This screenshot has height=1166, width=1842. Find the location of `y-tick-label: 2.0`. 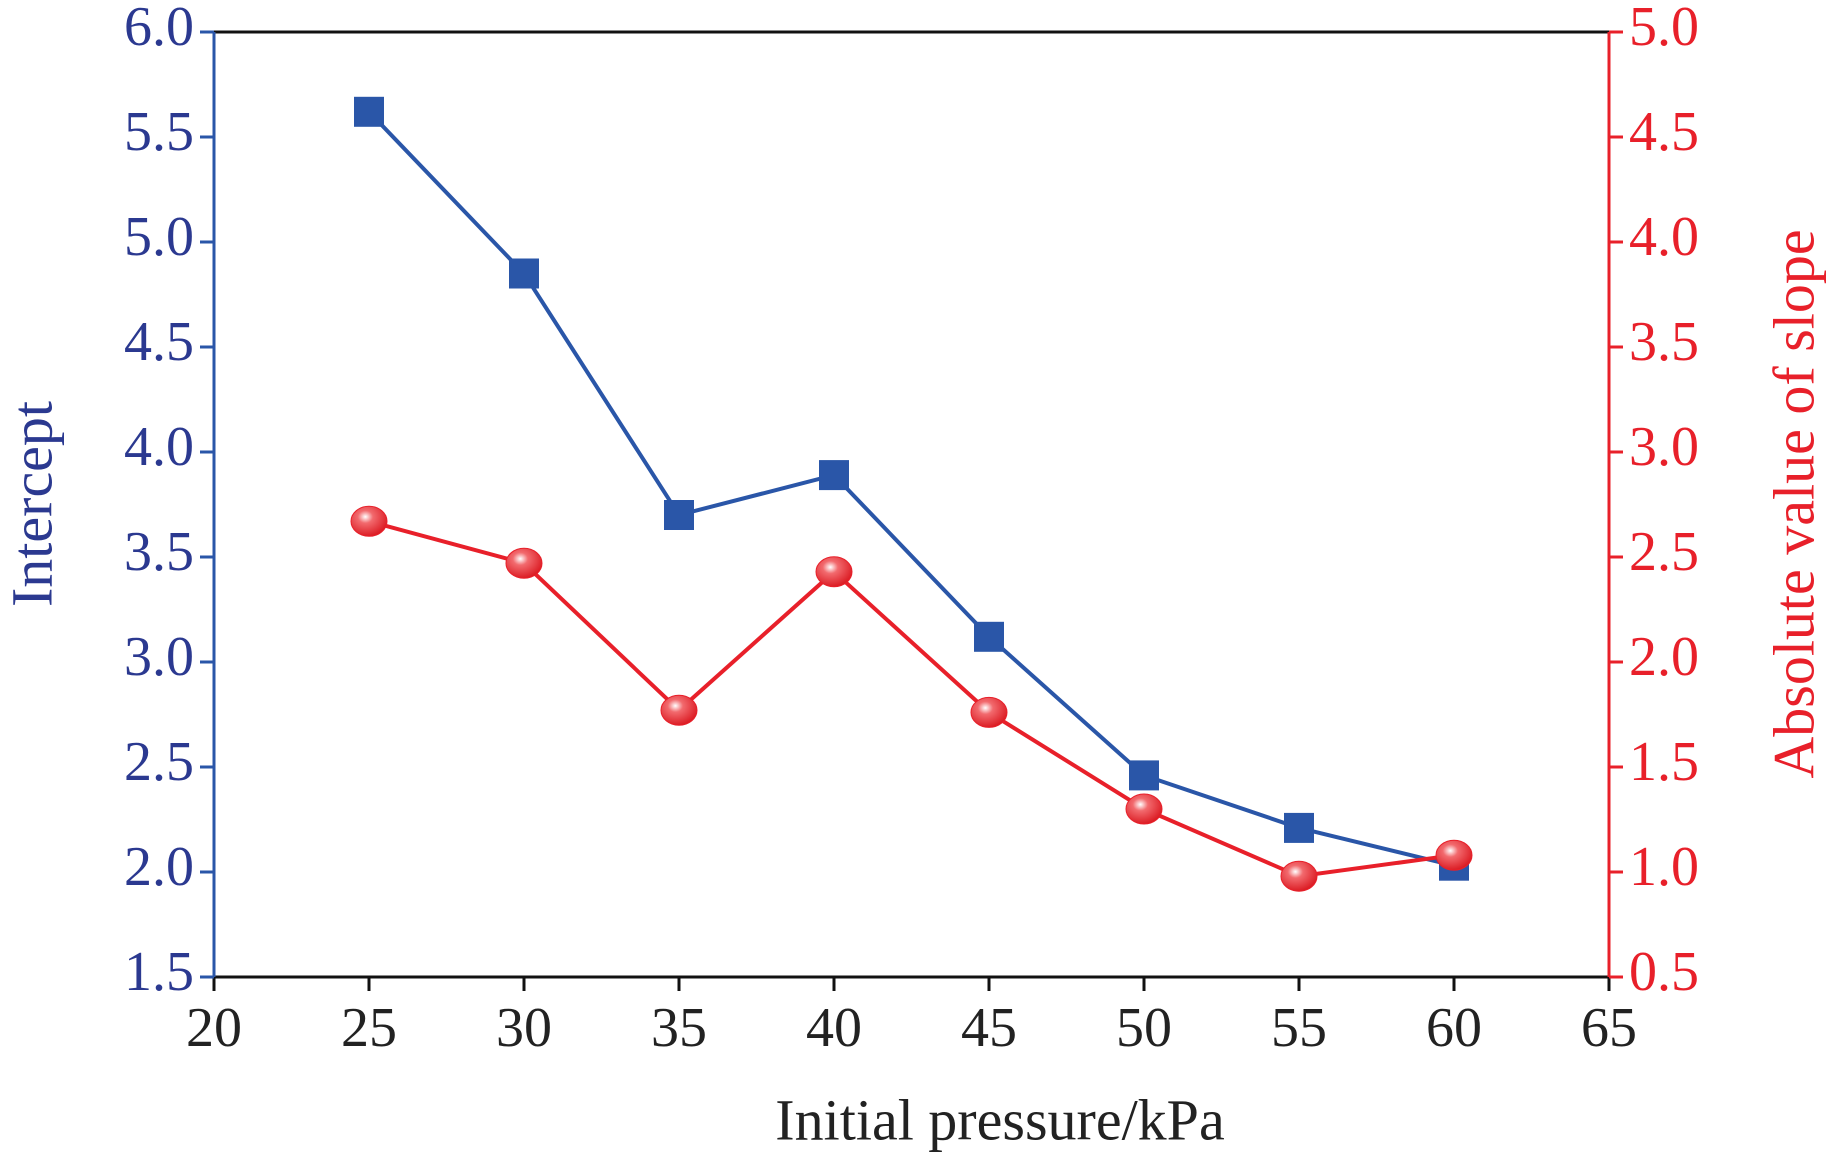

y-tick-label: 2.0 is located at coordinates (159, 867).